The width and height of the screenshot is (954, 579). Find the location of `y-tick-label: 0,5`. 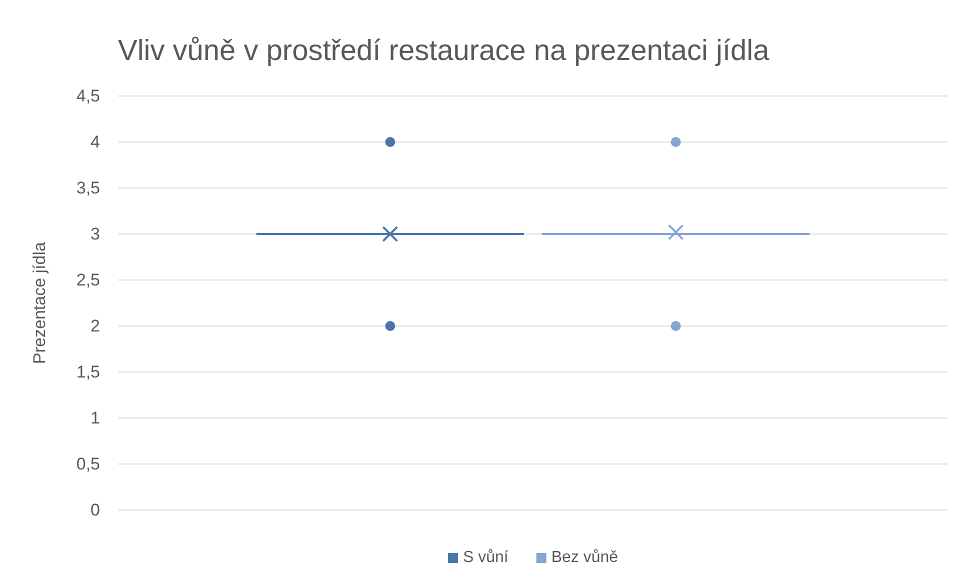

y-tick-label: 0,5 is located at coordinates (88, 464).